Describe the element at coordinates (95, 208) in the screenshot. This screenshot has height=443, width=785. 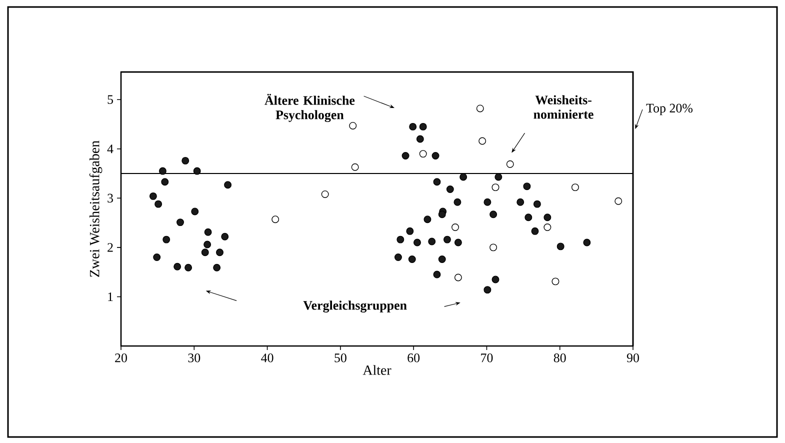
I see `y-axis-title: Zwei Weisheitsaufgaben` at that location.